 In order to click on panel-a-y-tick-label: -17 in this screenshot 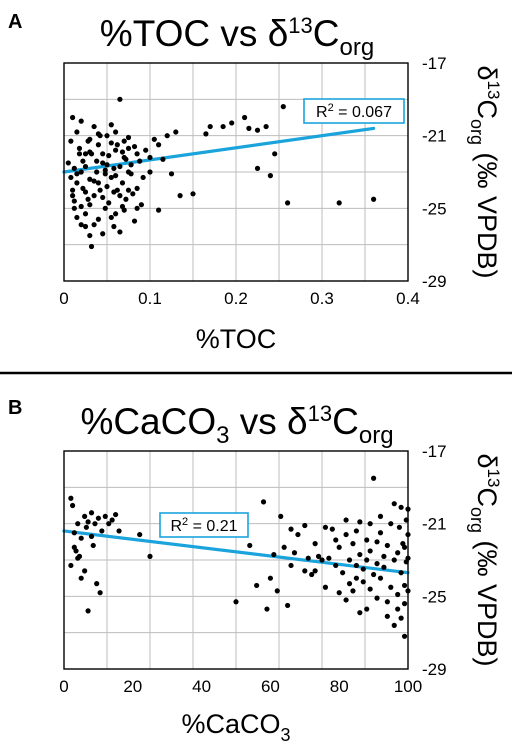, I will do `click(434, 63)`.